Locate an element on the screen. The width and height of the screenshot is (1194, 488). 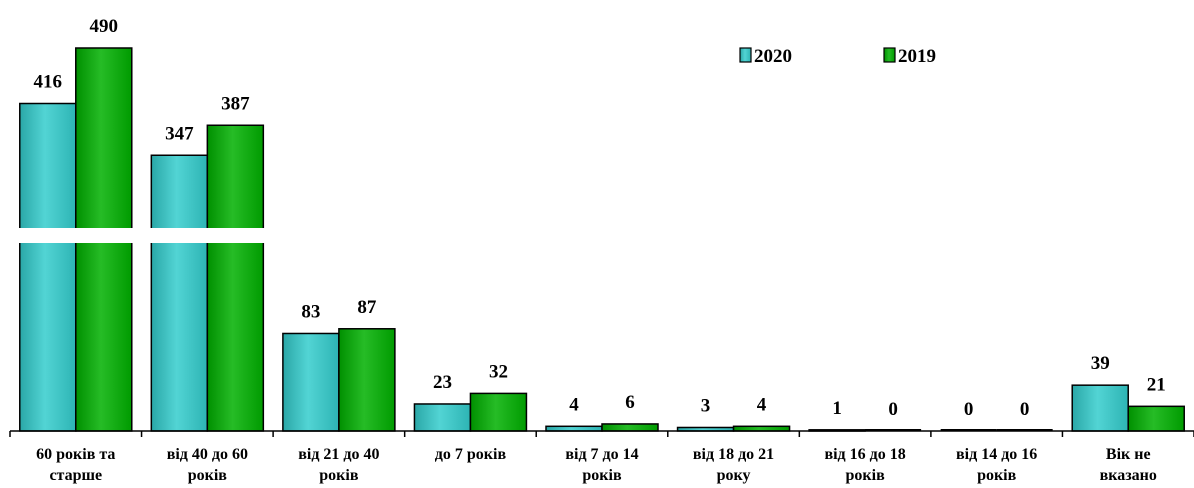
value-label-2020-0: 416 is located at coordinates (48, 82).